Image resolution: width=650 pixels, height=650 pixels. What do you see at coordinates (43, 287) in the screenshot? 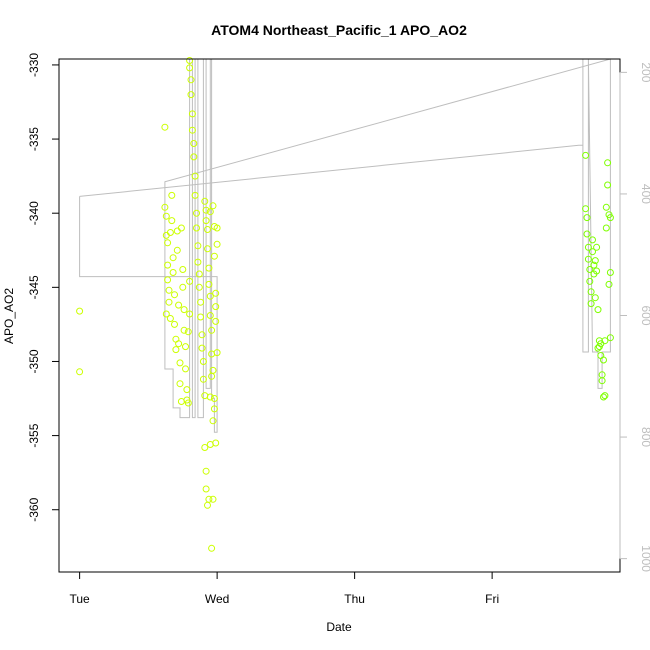
I see `y-axis: -330 -335 -340 -345 -350 -355 -360` at bounding box center [43, 287].